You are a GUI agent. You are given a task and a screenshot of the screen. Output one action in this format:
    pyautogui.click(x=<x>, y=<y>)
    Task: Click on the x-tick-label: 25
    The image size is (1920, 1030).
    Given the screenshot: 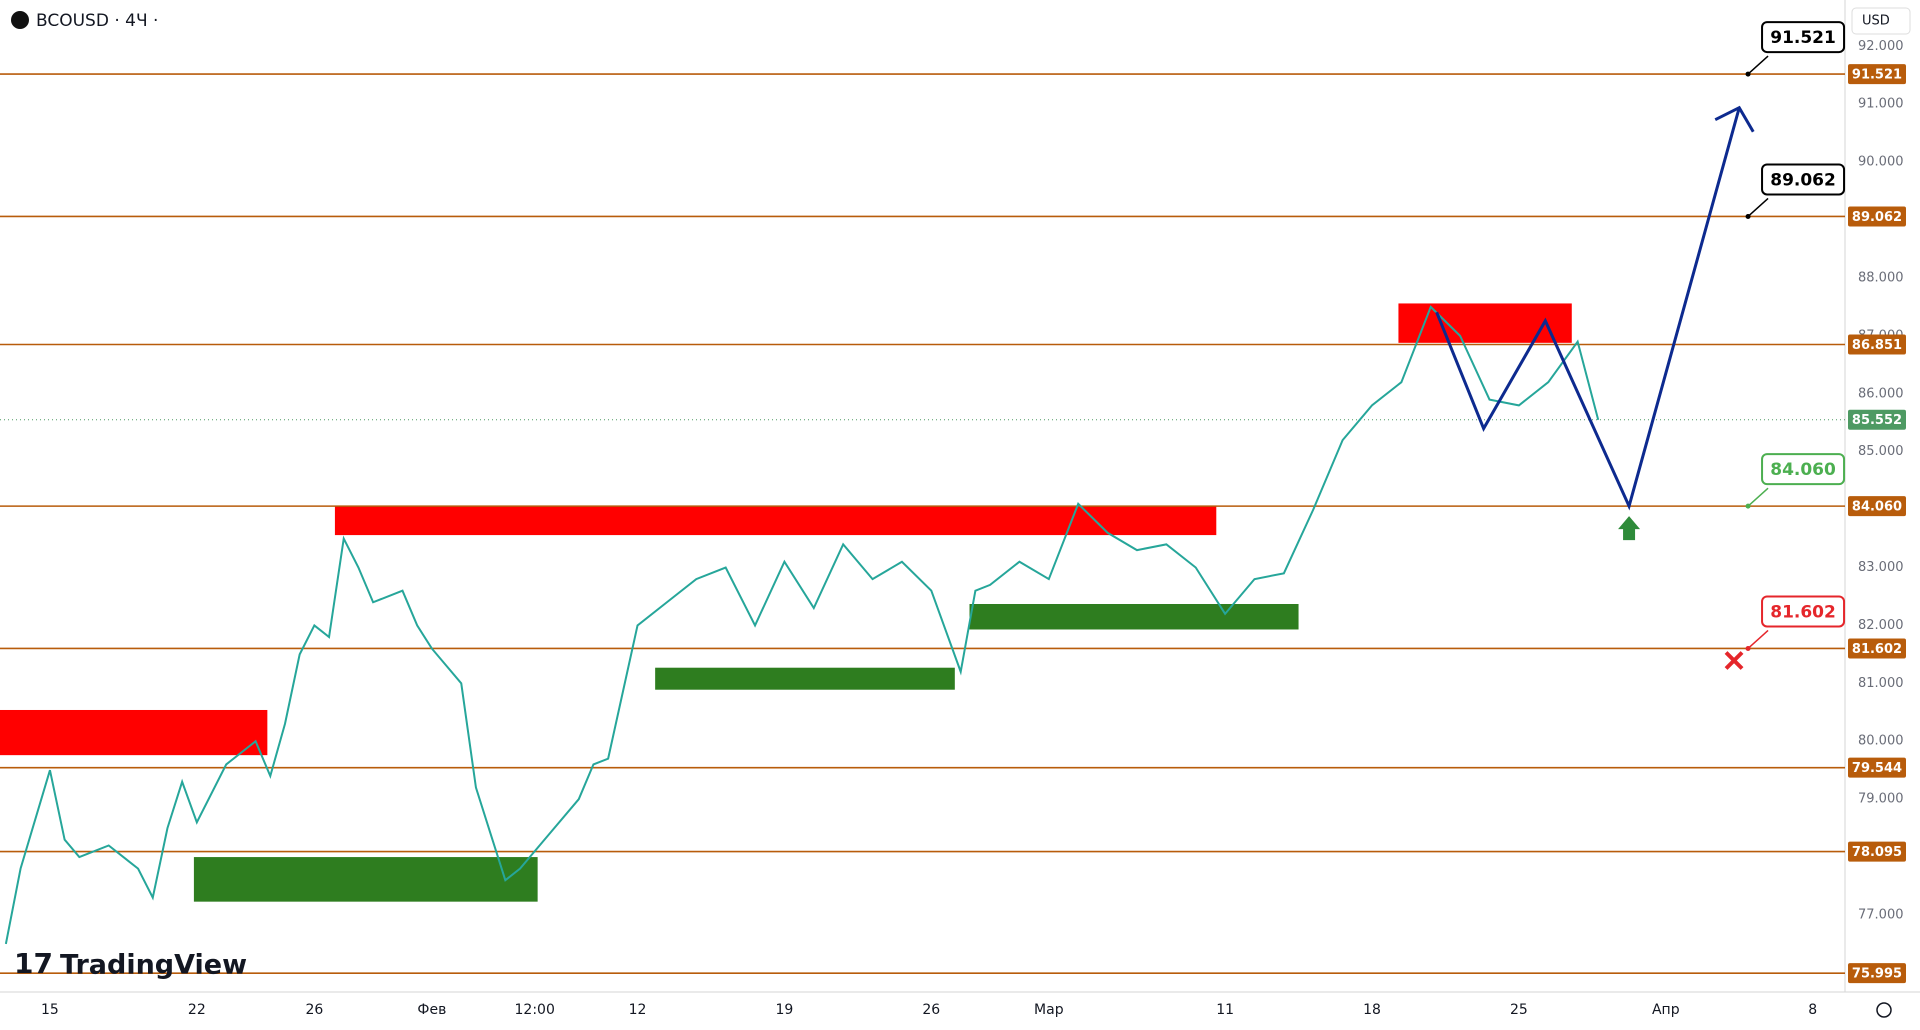 What is the action you would take?
    pyautogui.click(x=1519, y=1010)
    